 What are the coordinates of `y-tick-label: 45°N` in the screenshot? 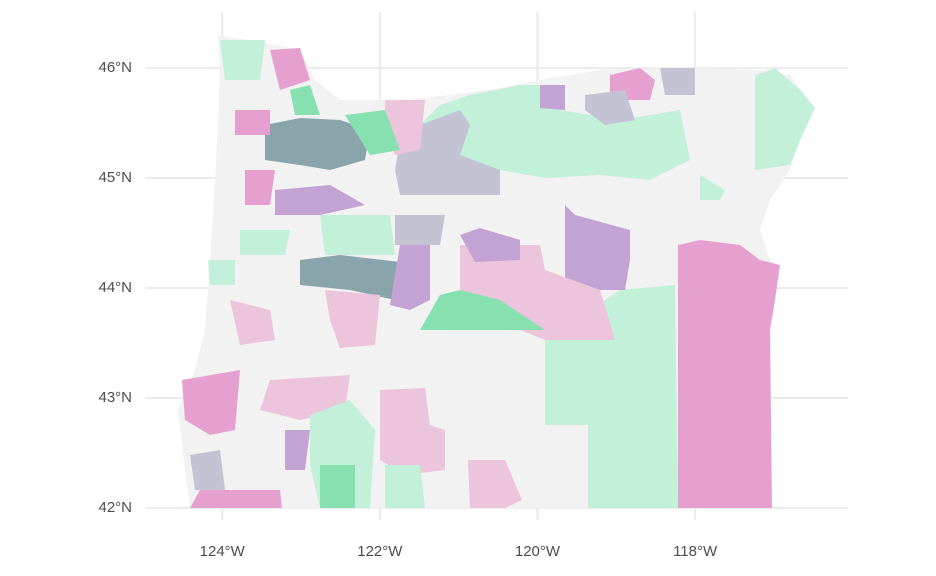 It's located at (115, 177).